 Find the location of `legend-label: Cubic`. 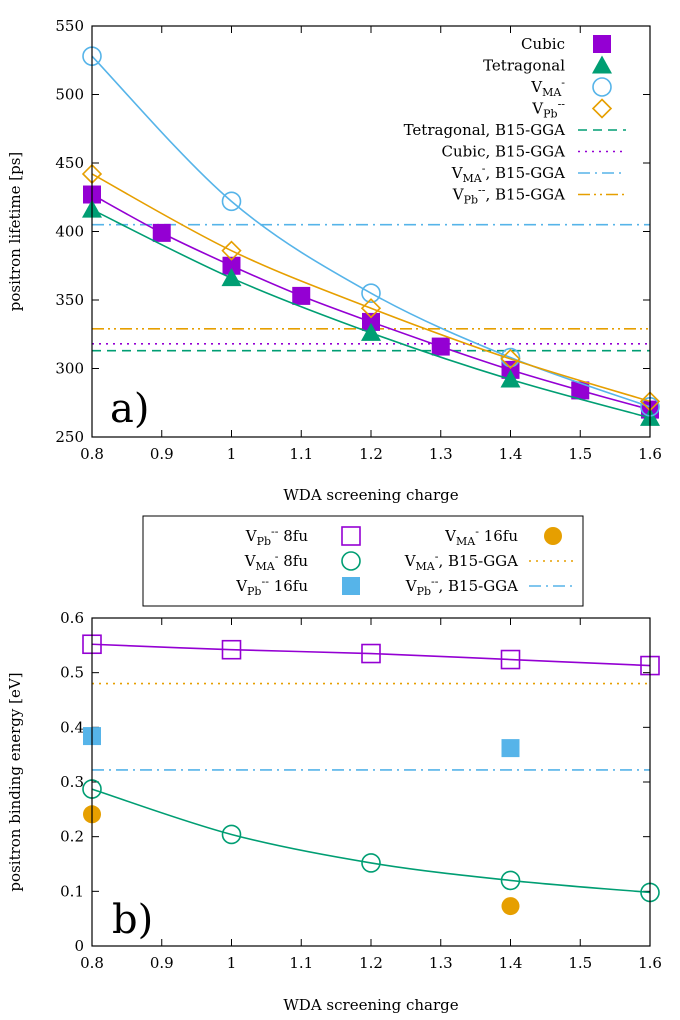

legend-label: Cubic is located at coordinates (543, 44).